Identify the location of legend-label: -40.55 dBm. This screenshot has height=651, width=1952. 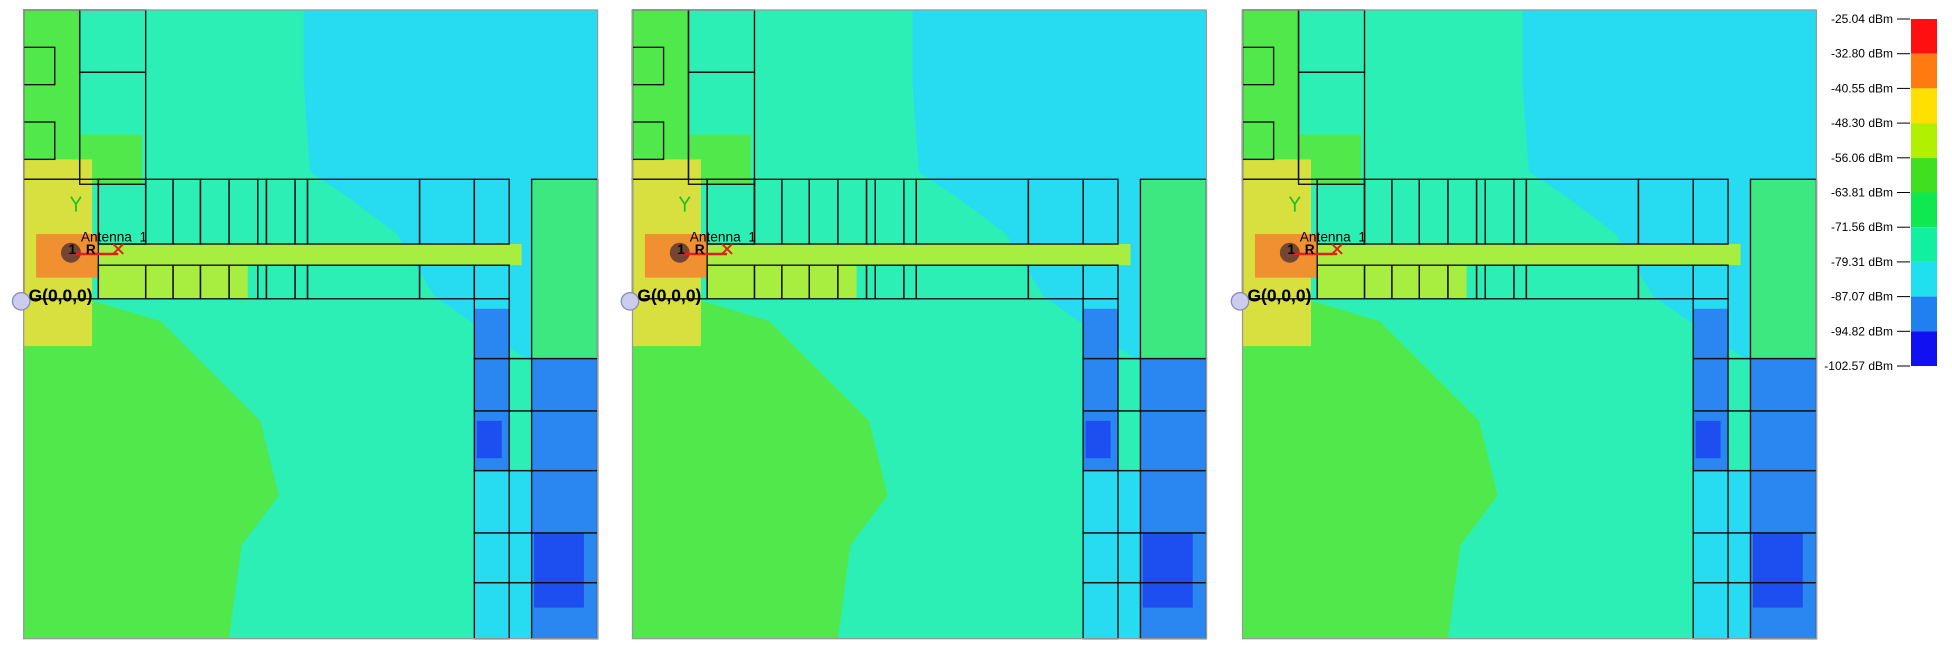
(1862, 88).